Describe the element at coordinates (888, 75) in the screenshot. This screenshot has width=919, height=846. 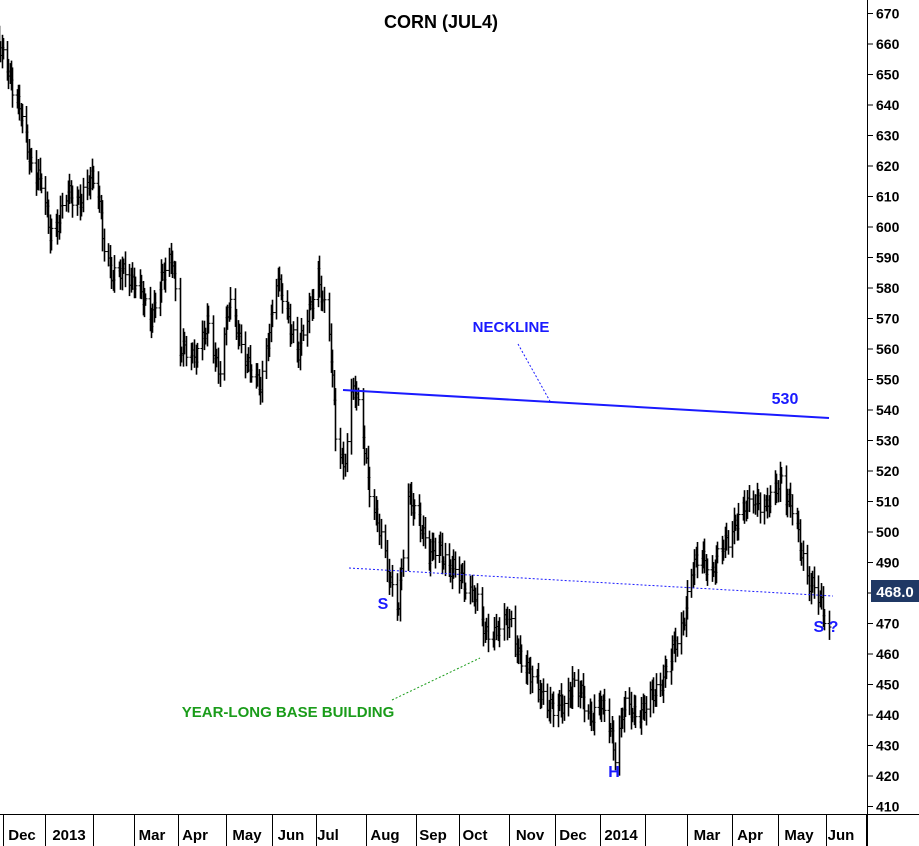
I see `y-tick-label: 650` at that location.